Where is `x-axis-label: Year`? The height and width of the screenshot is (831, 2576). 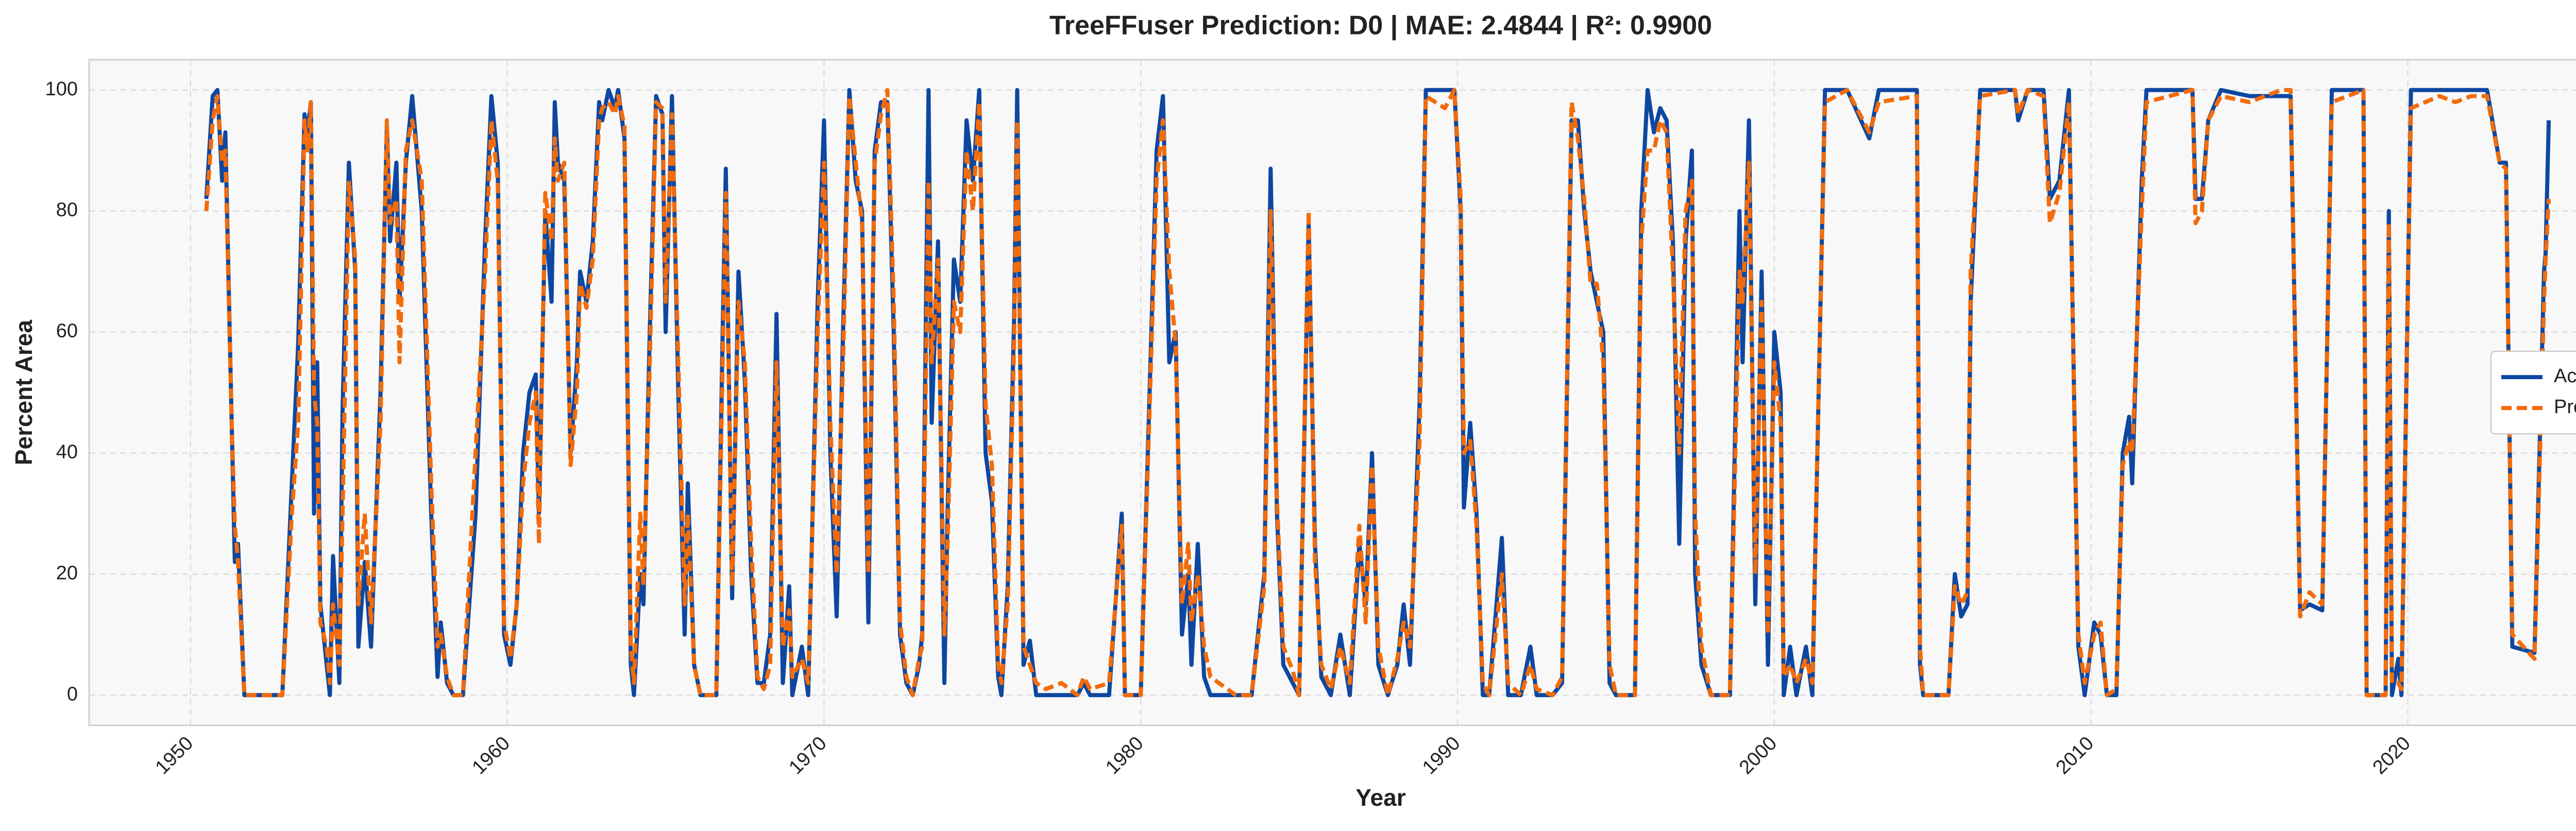 x-axis-label: Year is located at coordinates (1380, 797).